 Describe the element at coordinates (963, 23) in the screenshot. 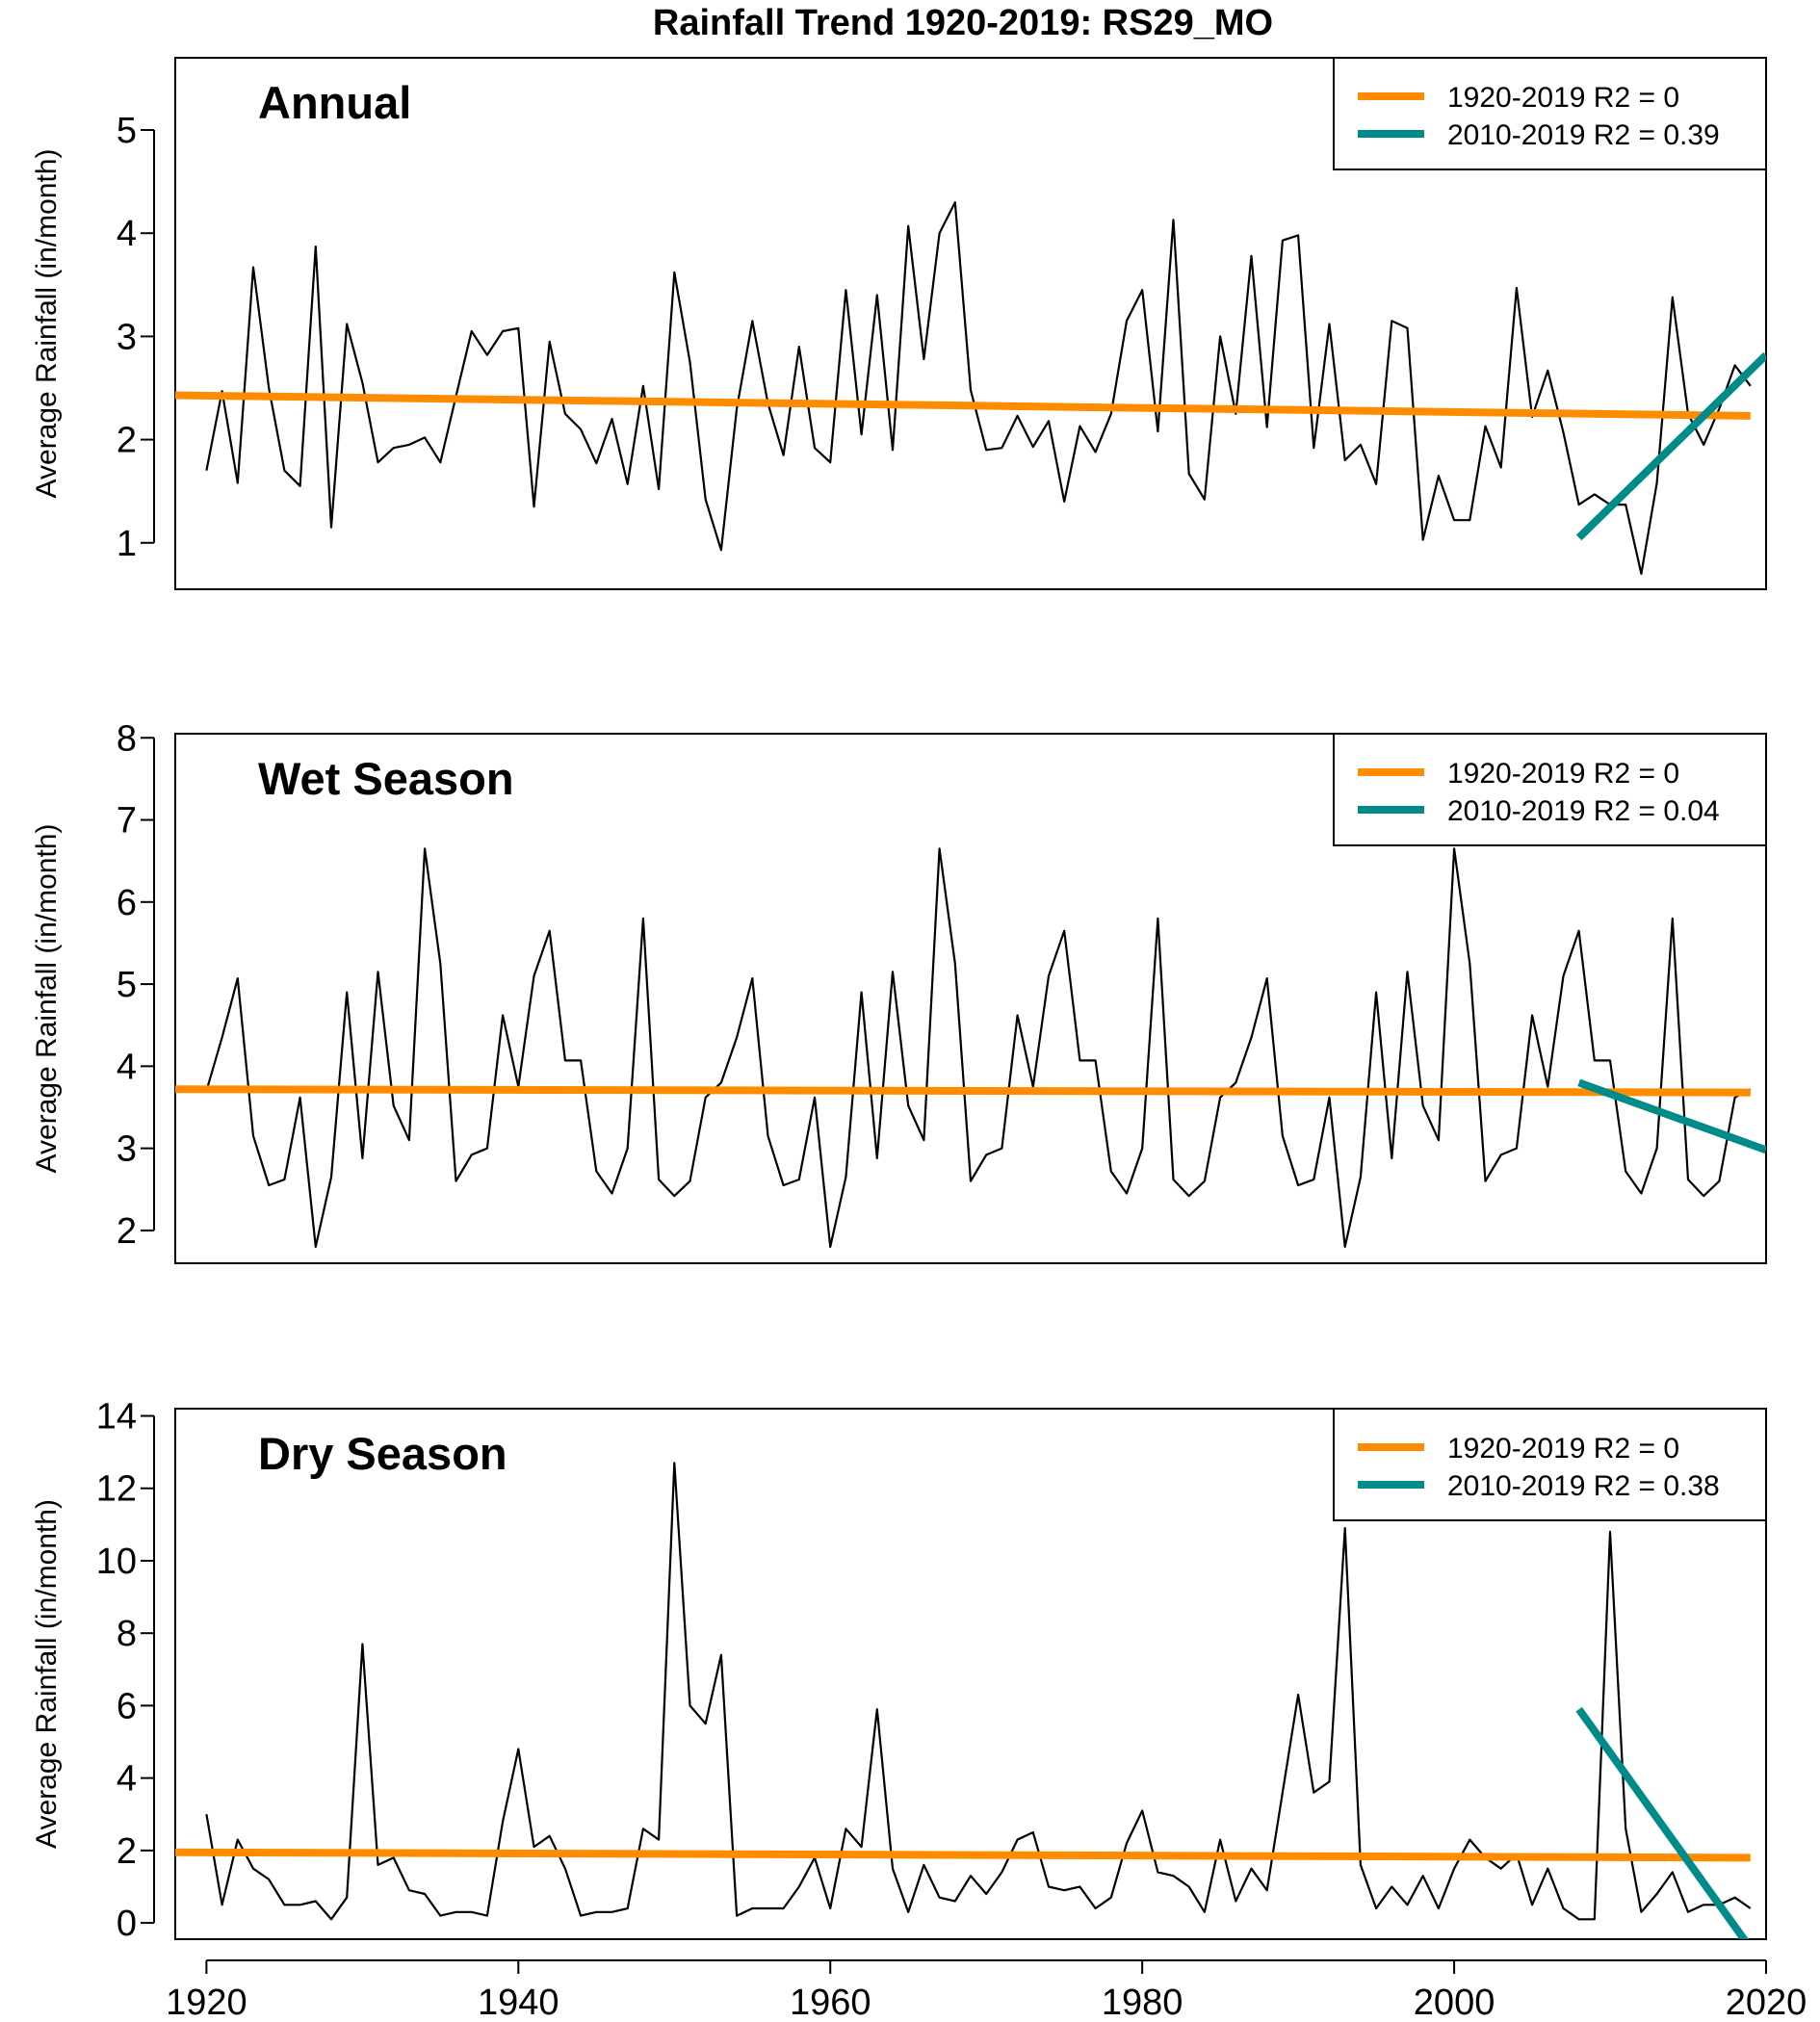

I see `figure-title: Rainfall Trend 1920-2019: RS29_MO` at that location.